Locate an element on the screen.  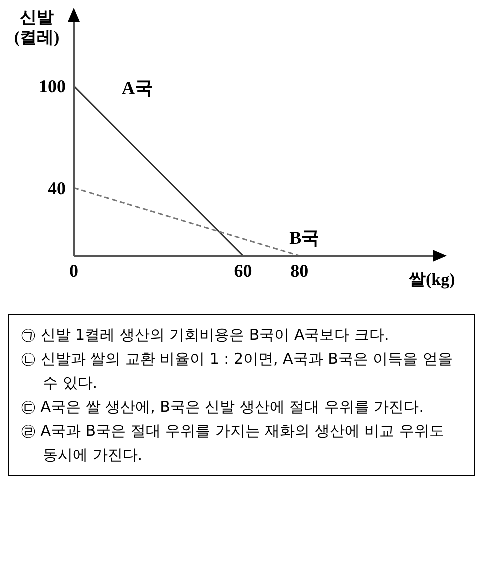
series-label: A국 is located at coordinates (137, 88).